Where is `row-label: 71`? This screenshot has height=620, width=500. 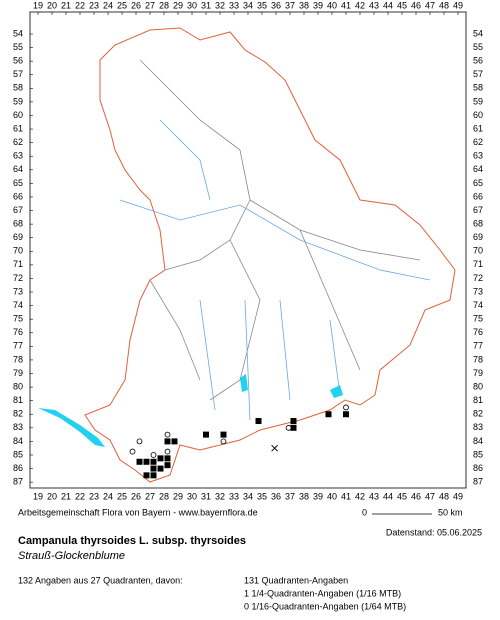
row-label: 71 is located at coordinates (478, 264).